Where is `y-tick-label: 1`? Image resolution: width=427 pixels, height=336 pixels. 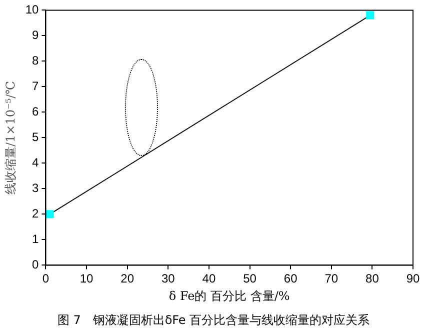 y-tick-label: 1 is located at coordinates (36, 239).